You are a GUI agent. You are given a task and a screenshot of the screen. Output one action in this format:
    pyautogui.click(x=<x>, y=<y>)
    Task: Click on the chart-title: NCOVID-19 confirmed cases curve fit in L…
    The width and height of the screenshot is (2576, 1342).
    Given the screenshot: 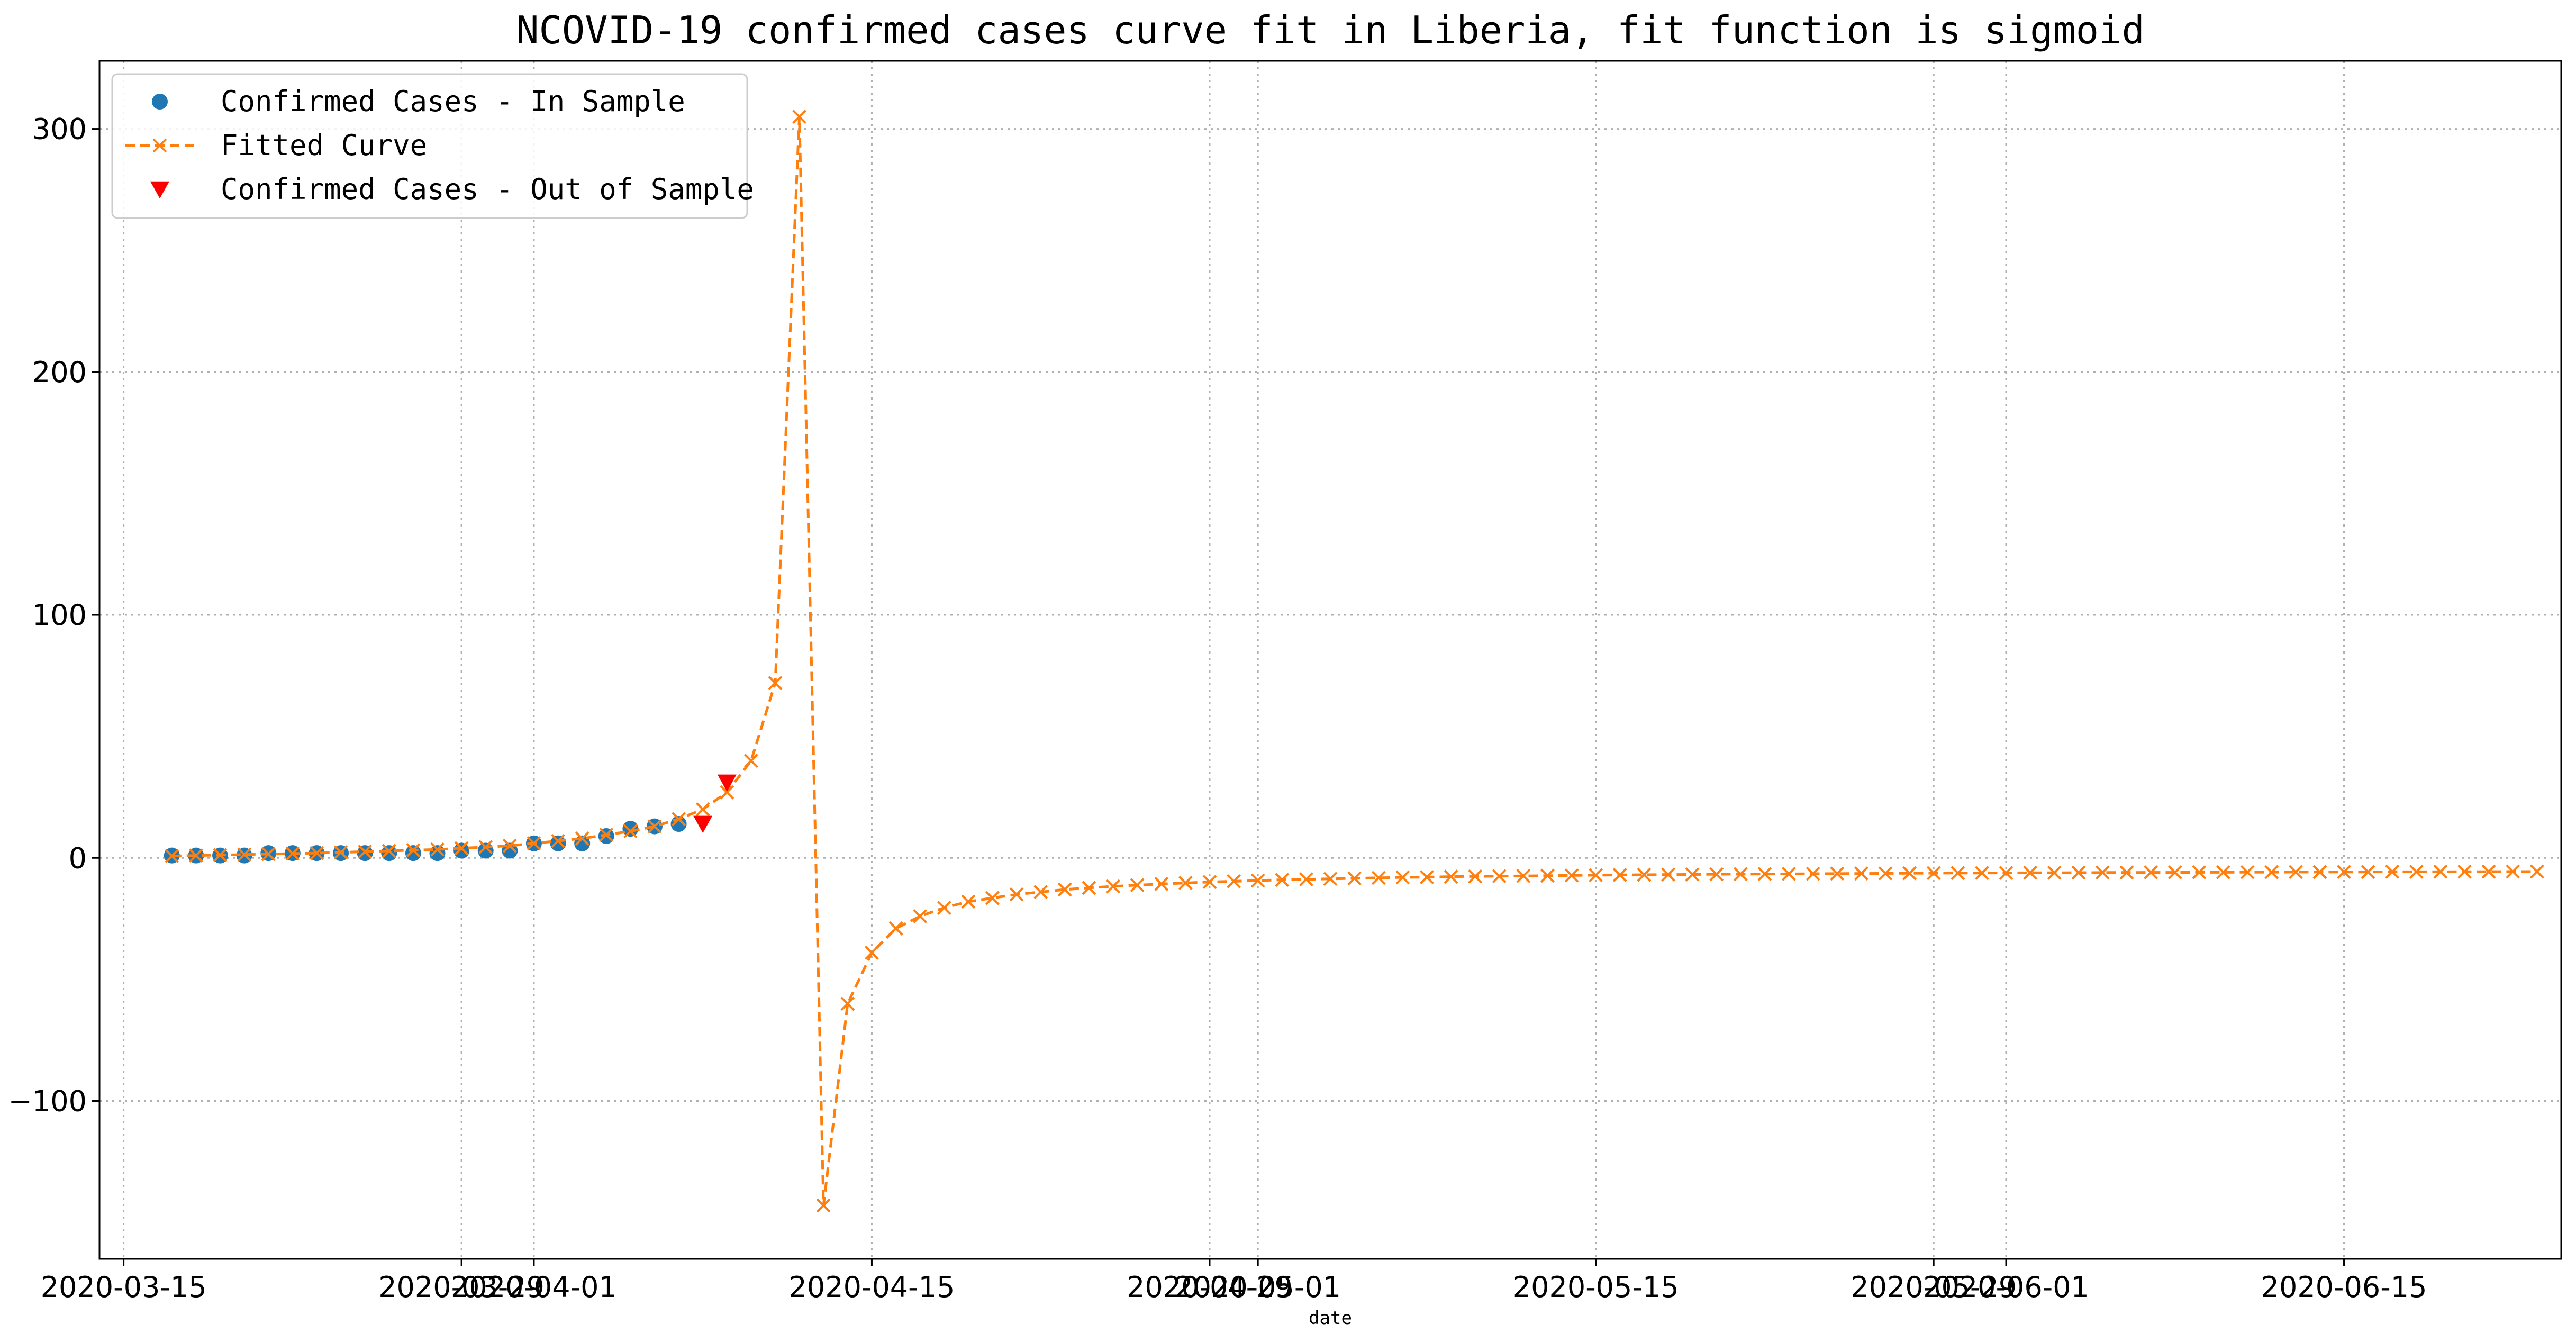 What is the action you would take?
    pyautogui.click(x=1330, y=30)
    